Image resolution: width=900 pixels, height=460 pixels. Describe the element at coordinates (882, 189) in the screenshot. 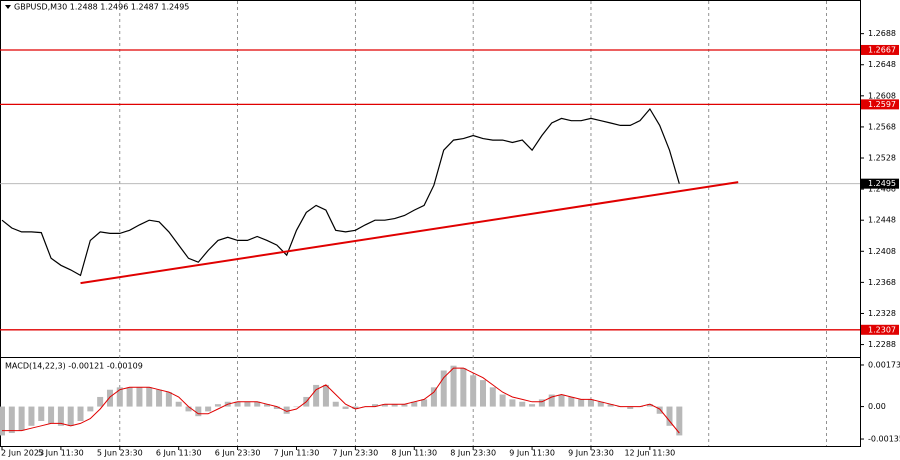

I see `y-tick-label: 1.2488` at that location.